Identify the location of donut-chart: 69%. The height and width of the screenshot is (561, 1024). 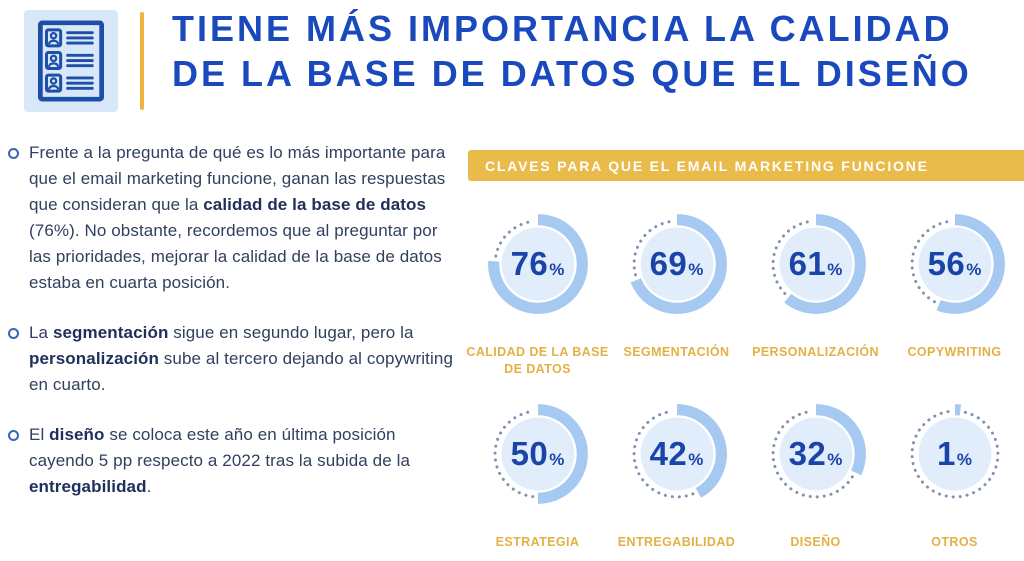
(677, 264).